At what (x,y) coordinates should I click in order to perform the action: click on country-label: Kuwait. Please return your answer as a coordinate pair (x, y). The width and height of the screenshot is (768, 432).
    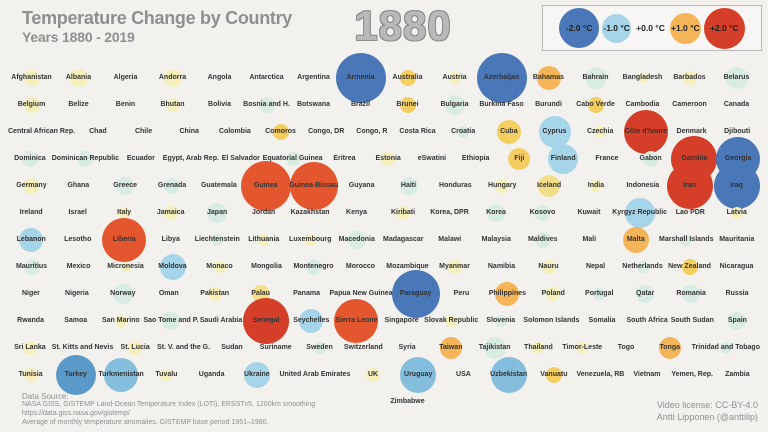
    Looking at the image, I should click on (589, 212).